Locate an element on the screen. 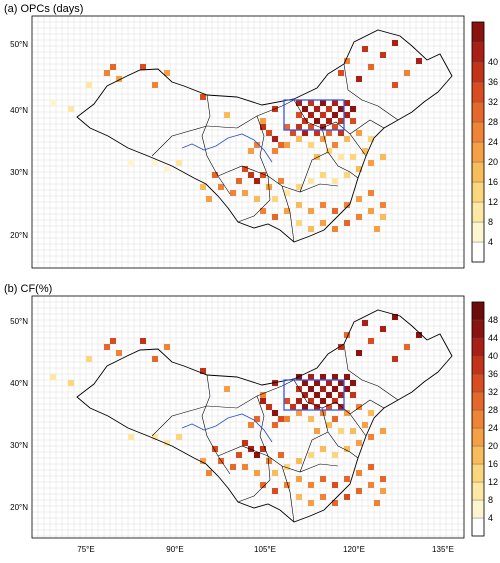  lat-label: 30°N is located at coordinates (19, 172).